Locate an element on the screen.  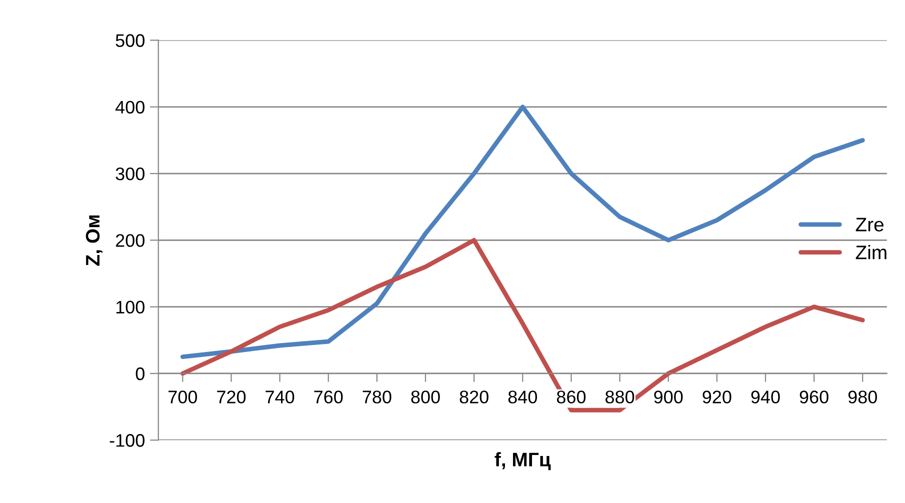
x-tick-label: 800 is located at coordinates (425, 397).